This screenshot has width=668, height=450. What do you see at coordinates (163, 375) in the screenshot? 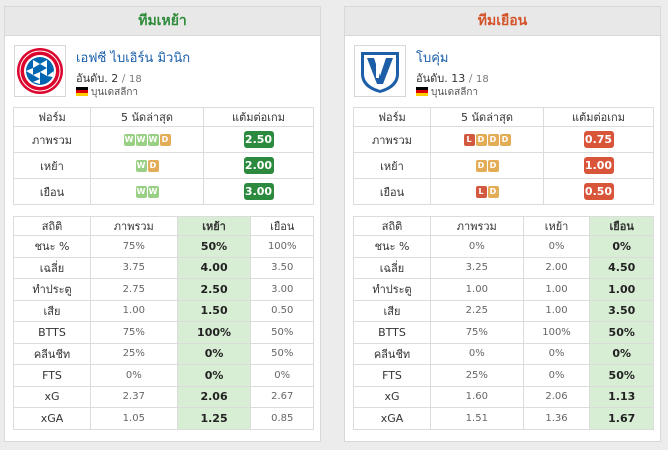
I see `stats-row: FTS 0% 0% 0%` at bounding box center [163, 375].